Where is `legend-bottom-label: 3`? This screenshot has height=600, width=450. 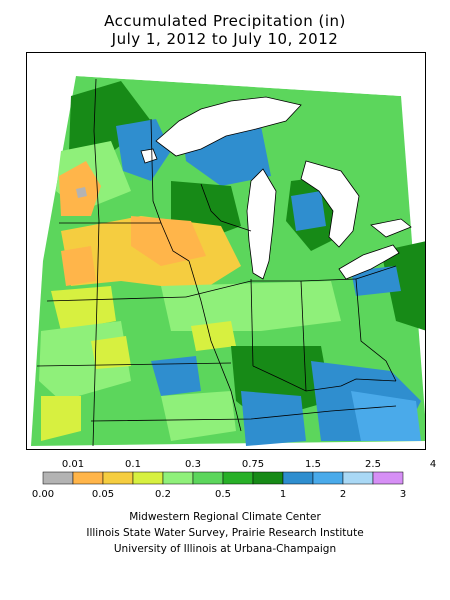 legend-bottom-label: 3 is located at coordinates (403, 494).